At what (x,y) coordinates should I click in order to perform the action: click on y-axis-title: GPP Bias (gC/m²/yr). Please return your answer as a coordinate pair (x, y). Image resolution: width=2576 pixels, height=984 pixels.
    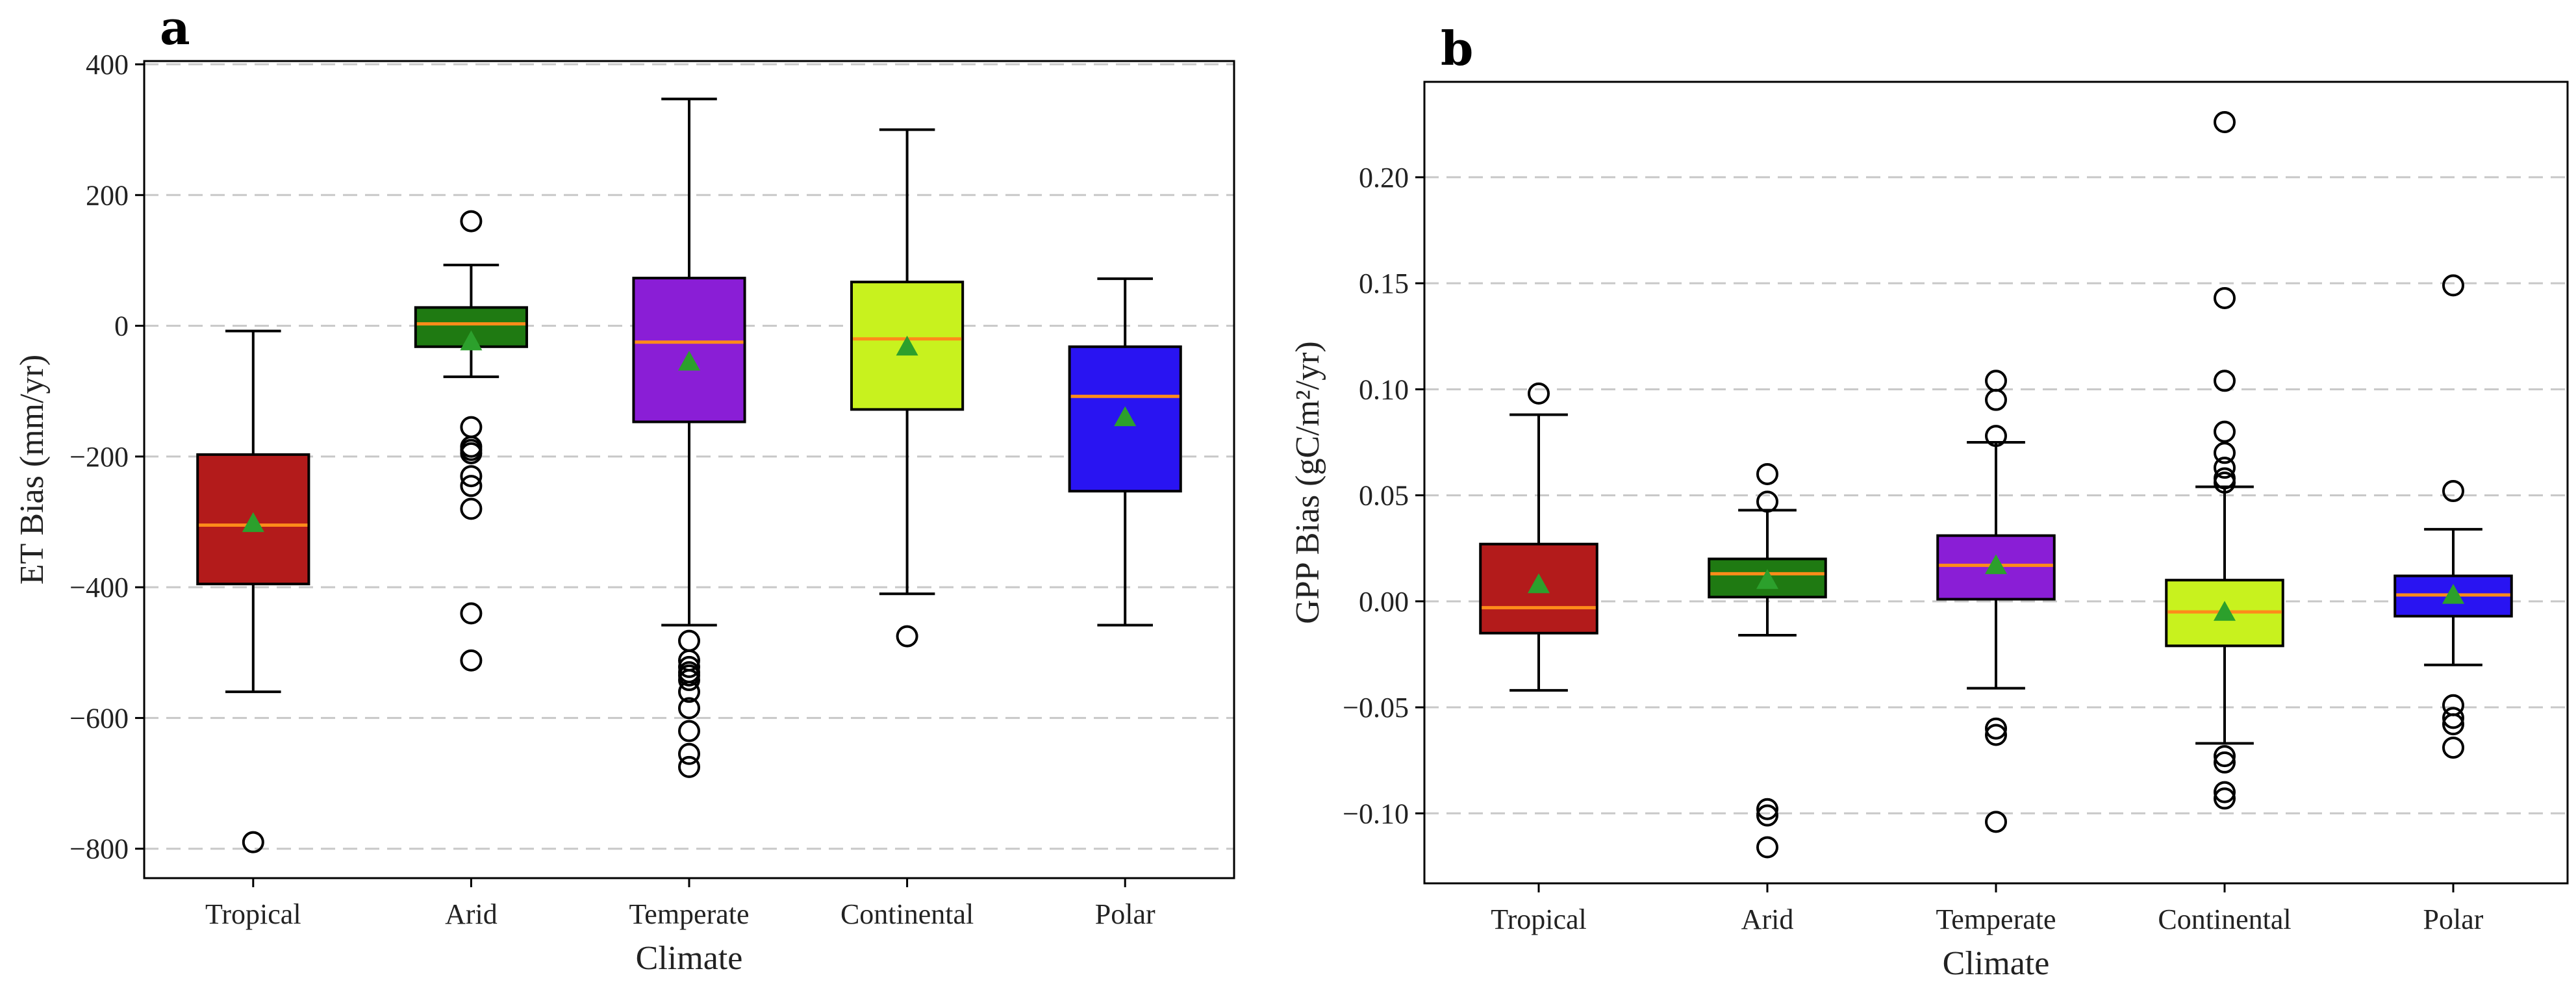
    Looking at the image, I should click on (1308, 482).